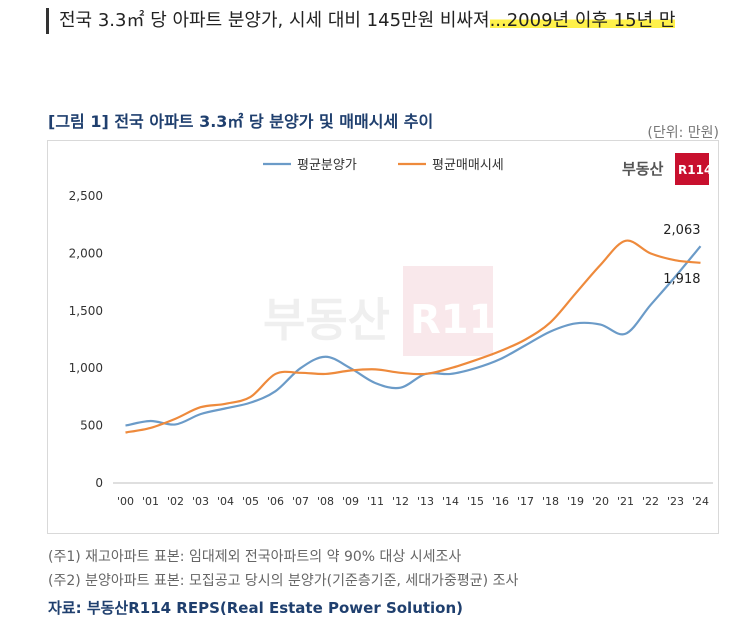  I want to click on x-tick-label: '16, so click(500, 501).